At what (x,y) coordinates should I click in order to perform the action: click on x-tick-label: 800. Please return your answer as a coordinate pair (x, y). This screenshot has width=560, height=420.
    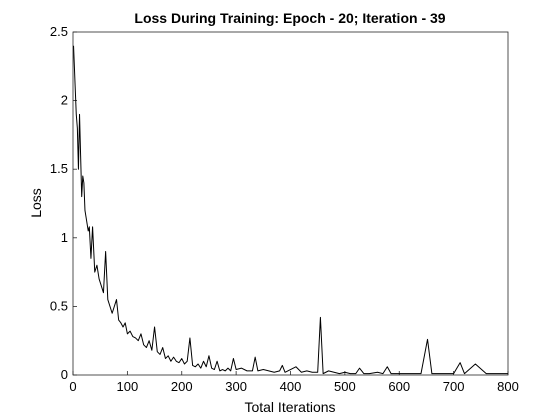
    Looking at the image, I should click on (508, 386).